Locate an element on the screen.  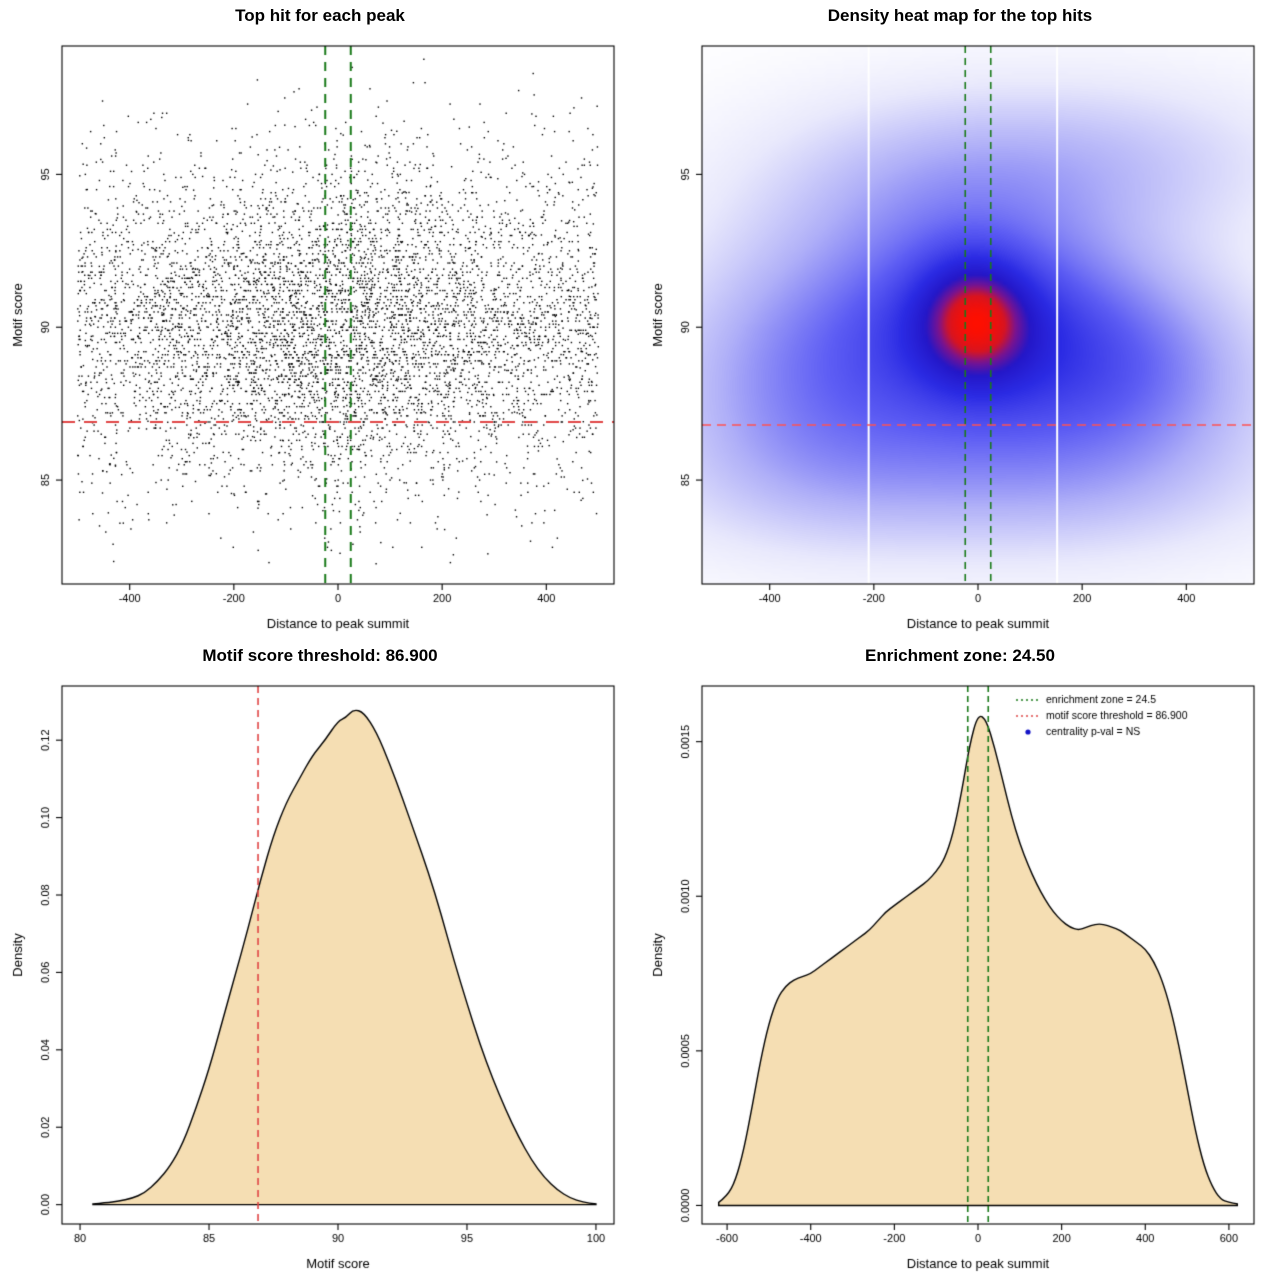
chart-title-heatmap: Density heat map for the top hits is located at coordinates (960, 15).